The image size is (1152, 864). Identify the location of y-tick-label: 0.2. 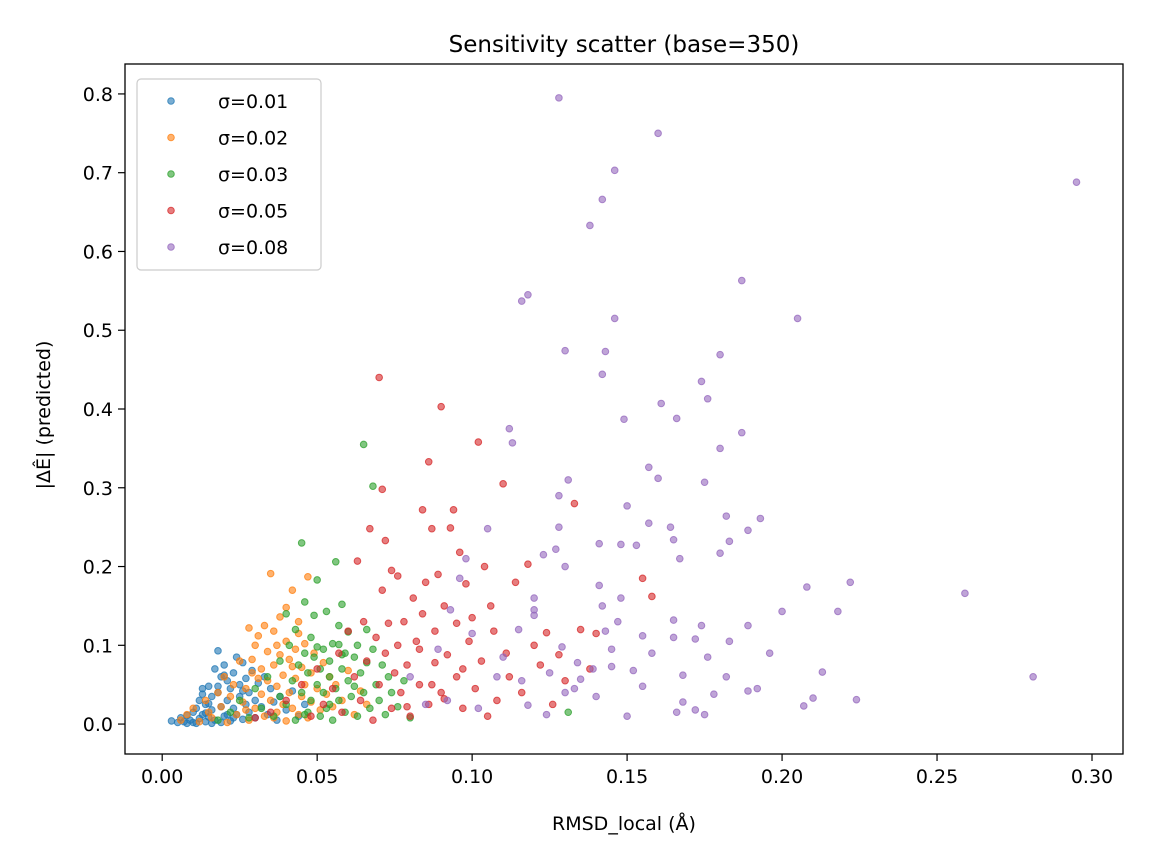
(98, 568).